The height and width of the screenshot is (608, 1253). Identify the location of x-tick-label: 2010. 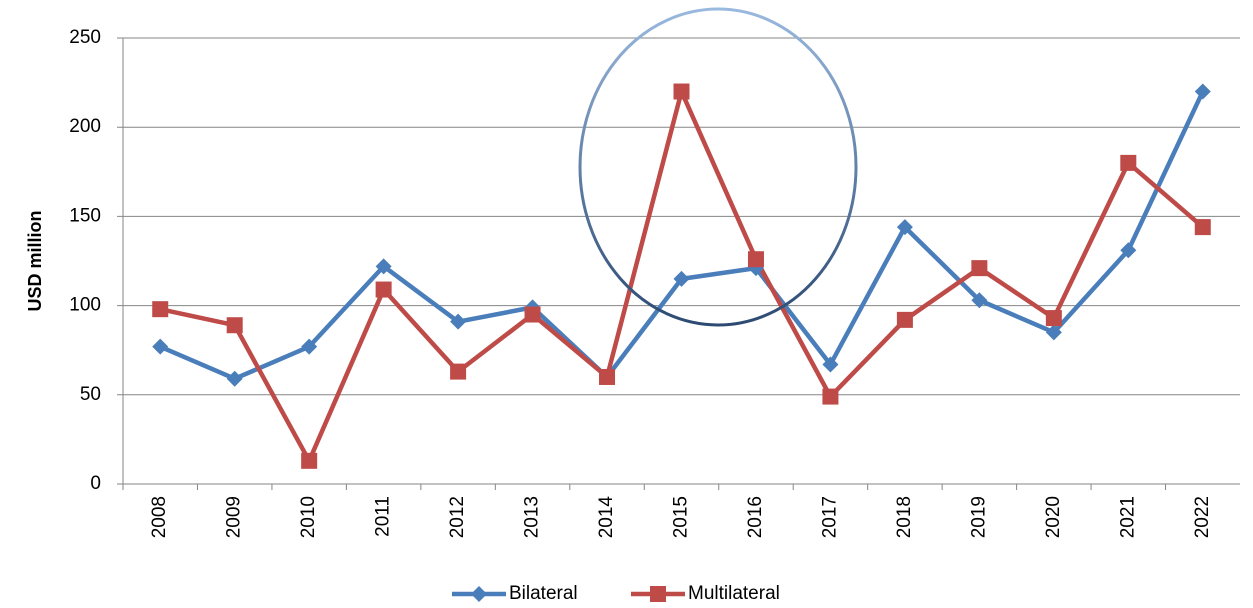
(308, 517).